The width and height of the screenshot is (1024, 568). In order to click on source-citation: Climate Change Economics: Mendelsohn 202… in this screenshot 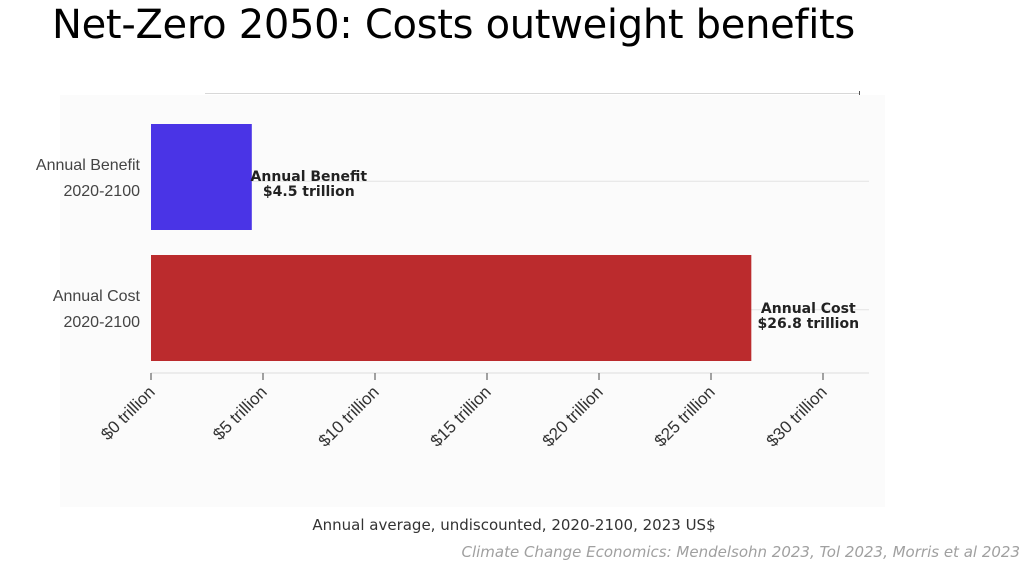, I will do `click(740, 552)`.